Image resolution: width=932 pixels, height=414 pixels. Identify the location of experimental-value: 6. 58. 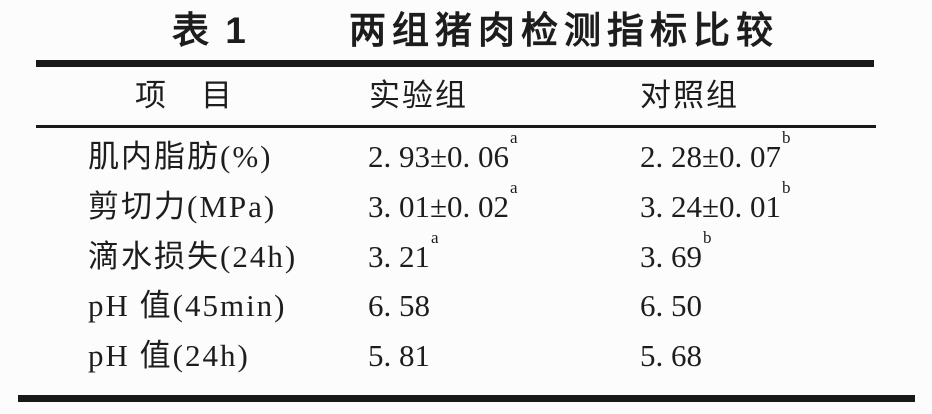
(399, 306).